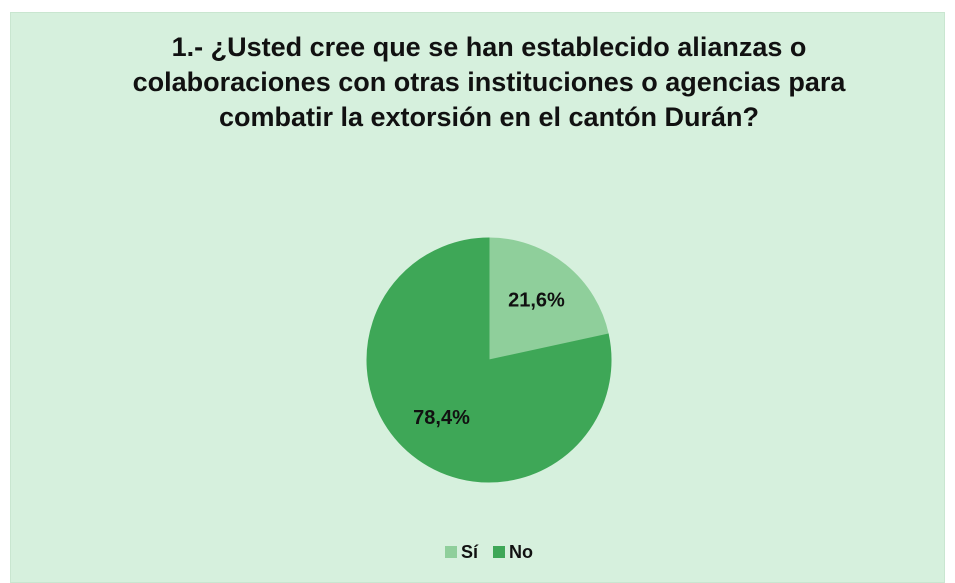 The width and height of the screenshot is (955, 583). Describe the element at coordinates (536, 300) in the screenshot. I see `data-label: 21,6%` at that location.